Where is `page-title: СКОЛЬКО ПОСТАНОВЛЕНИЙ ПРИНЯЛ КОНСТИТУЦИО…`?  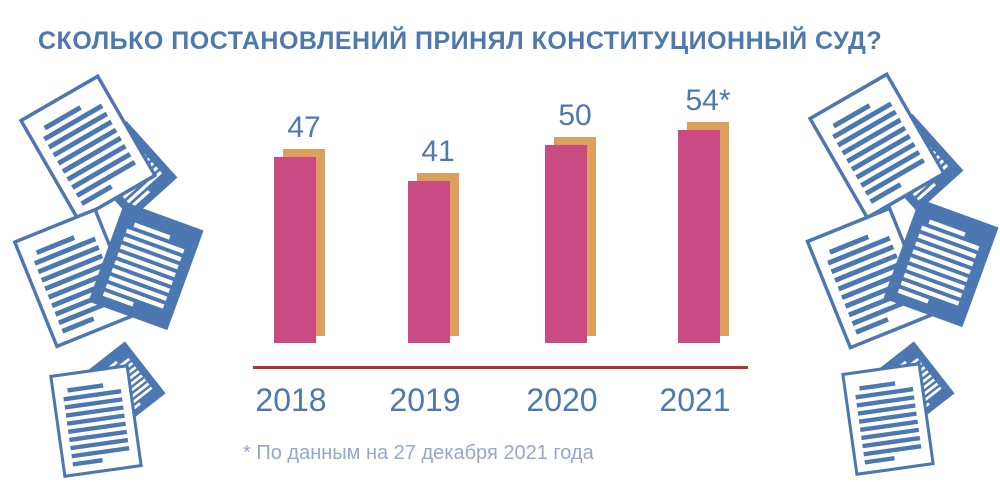 page-title: СКОЛЬКО ПОСТАНОВЛЕНИЙ ПРИНЯЛ КОНСТИТУЦИО… is located at coordinates (460, 41).